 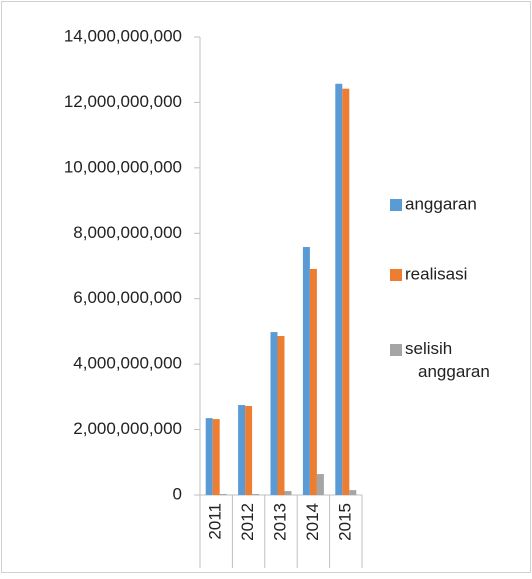 What do you see at coordinates (123, 166) in the screenshot?
I see `y-tick-label: 10,000,000,000` at bounding box center [123, 166].